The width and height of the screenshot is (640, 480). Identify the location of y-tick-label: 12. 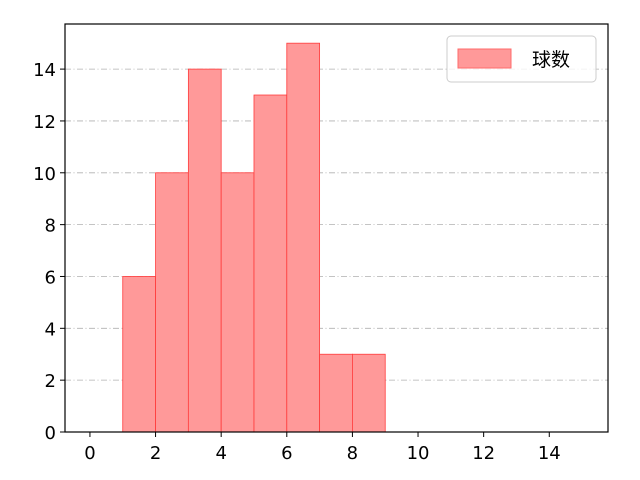
(44, 122).